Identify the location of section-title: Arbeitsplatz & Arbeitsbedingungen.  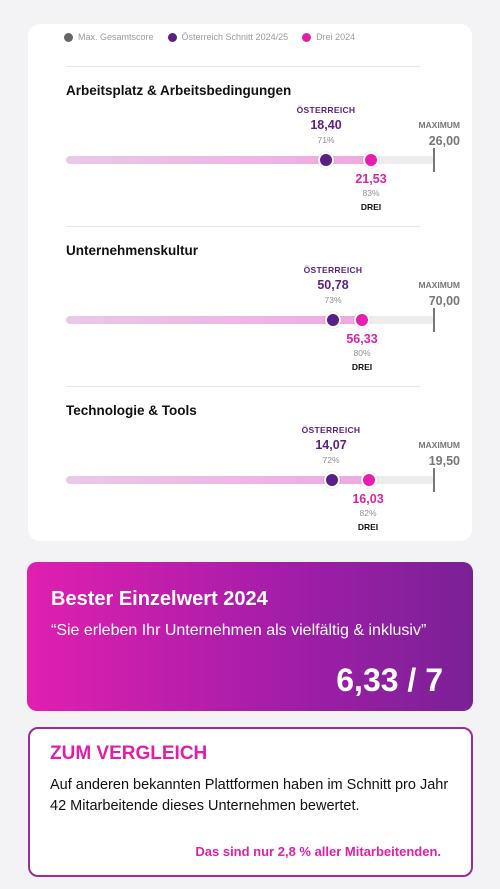
(179, 90).